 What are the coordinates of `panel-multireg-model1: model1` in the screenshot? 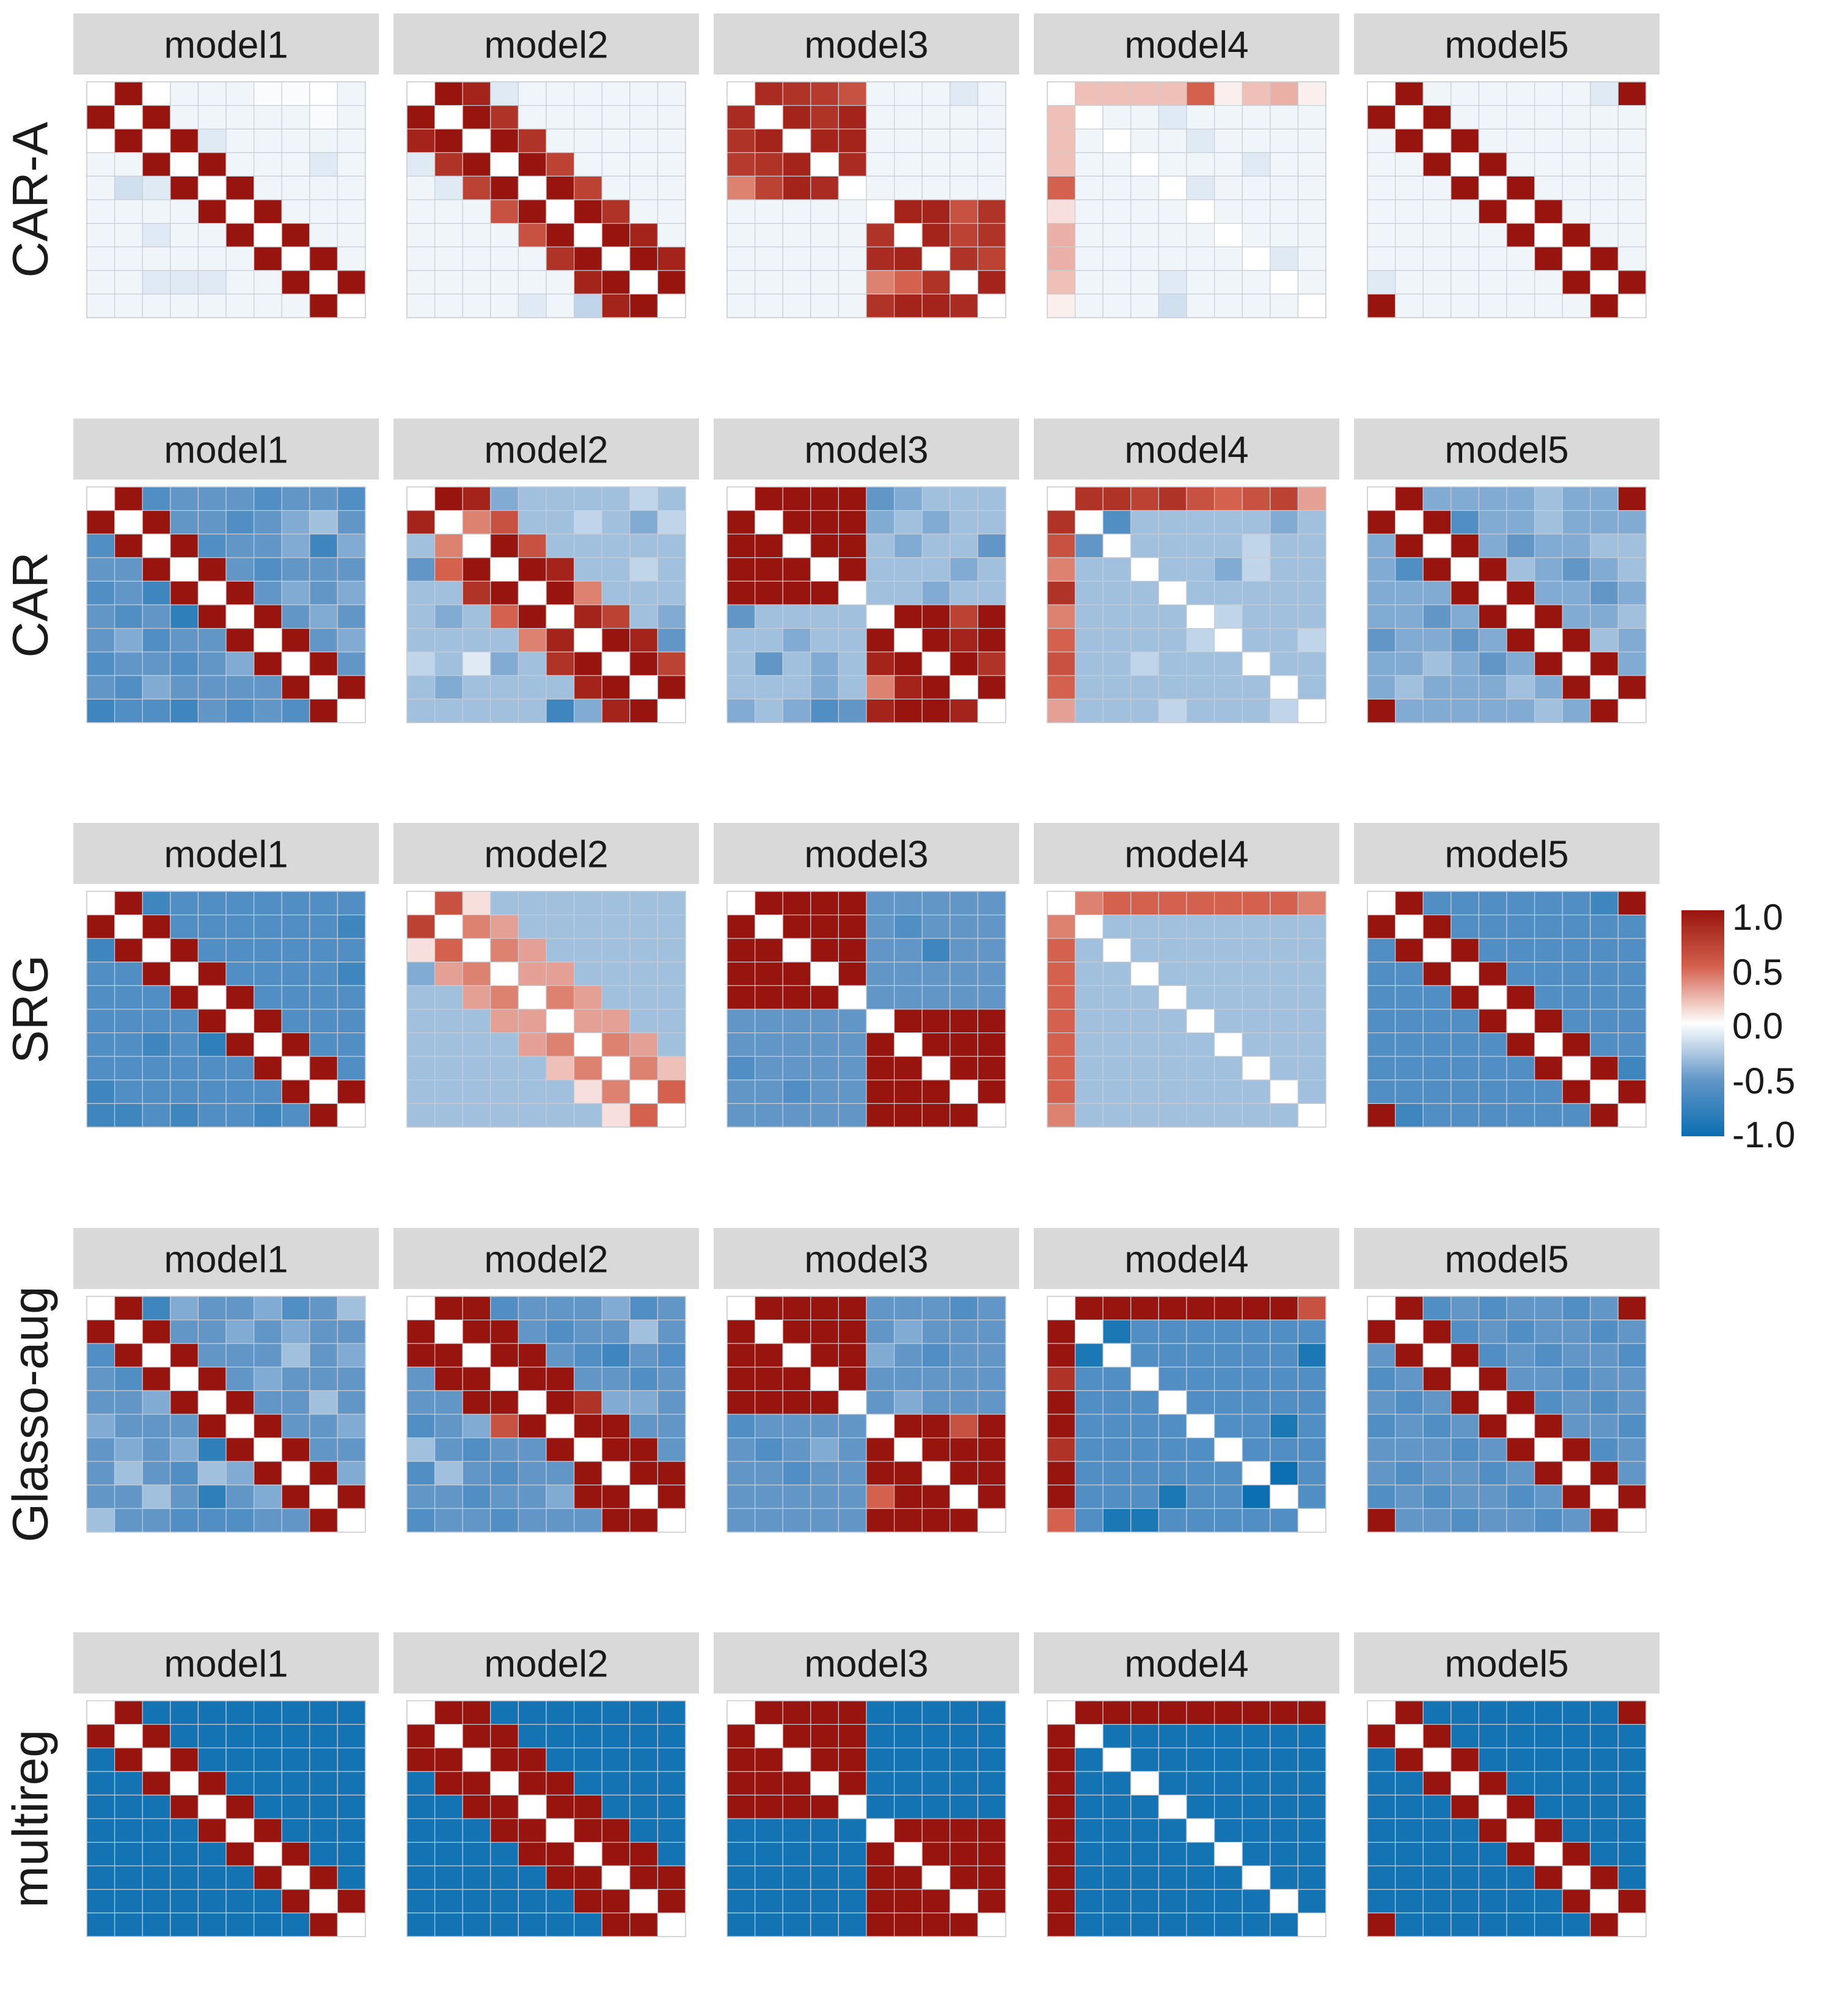 It's located at (226, 1785).